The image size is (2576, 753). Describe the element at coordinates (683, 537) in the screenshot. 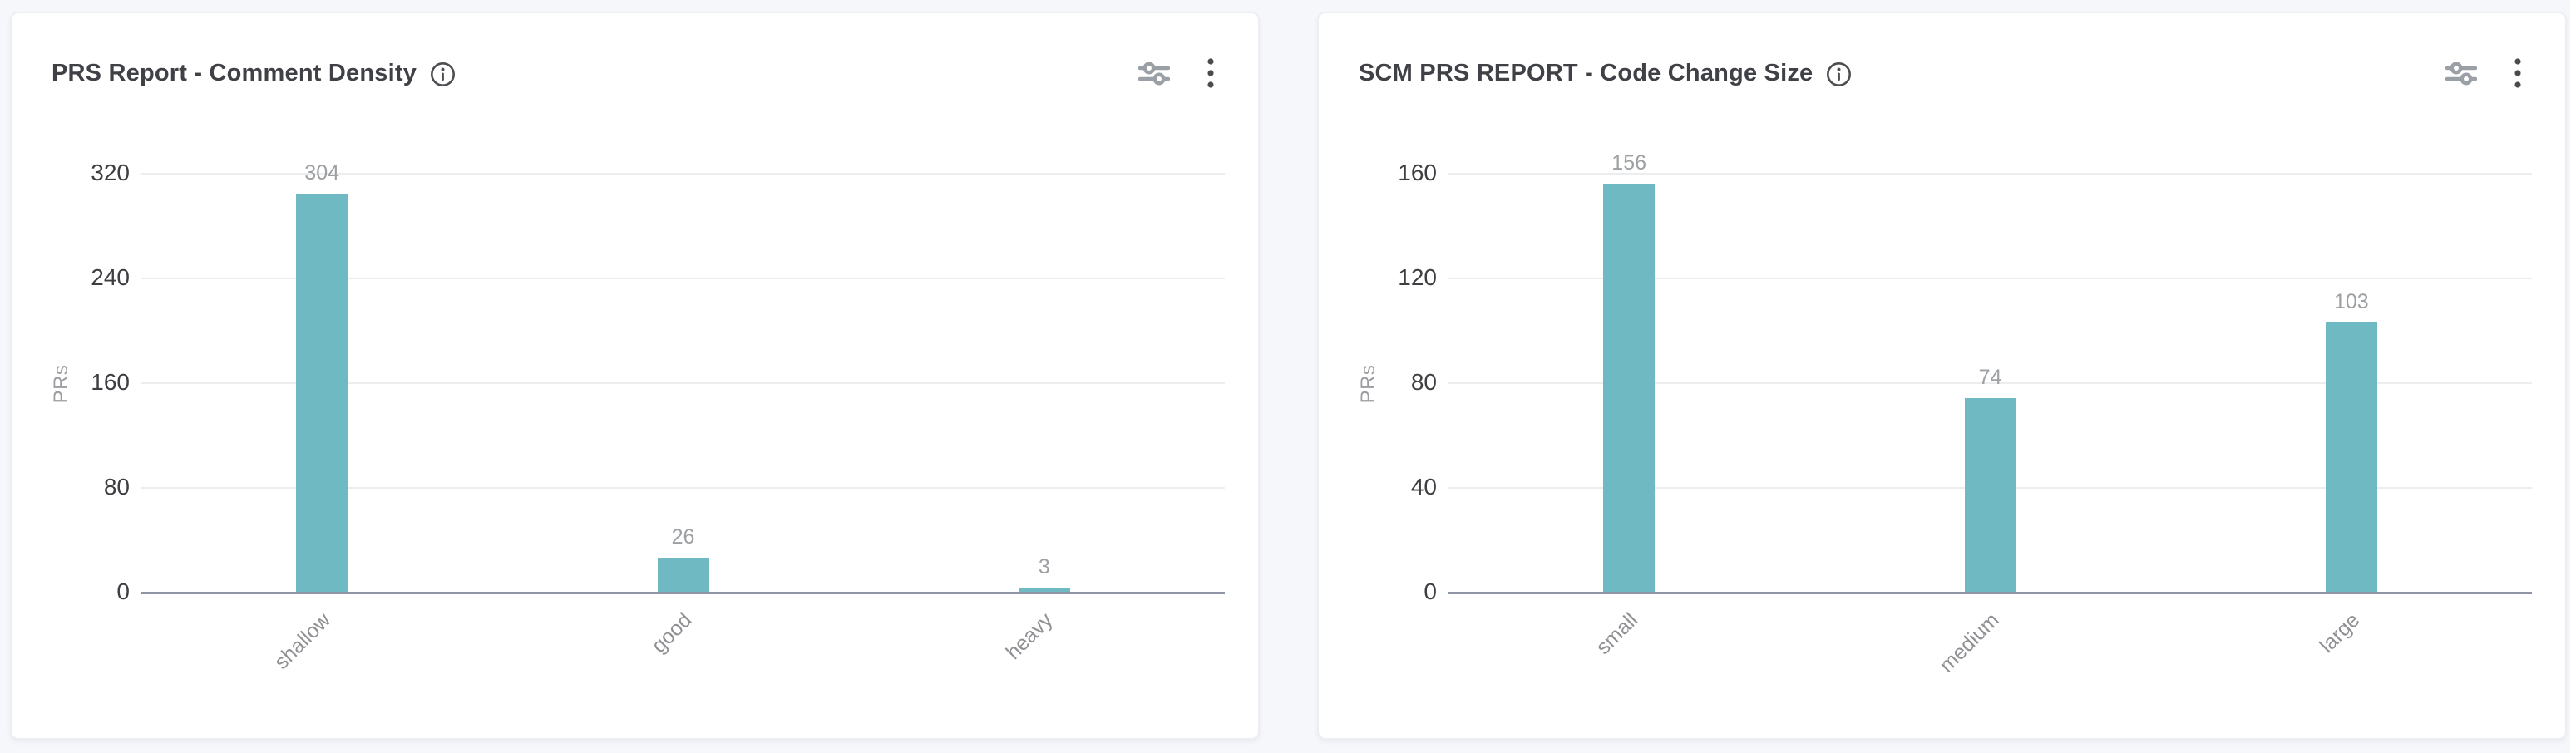

I see `bar-value-label: 26` at that location.